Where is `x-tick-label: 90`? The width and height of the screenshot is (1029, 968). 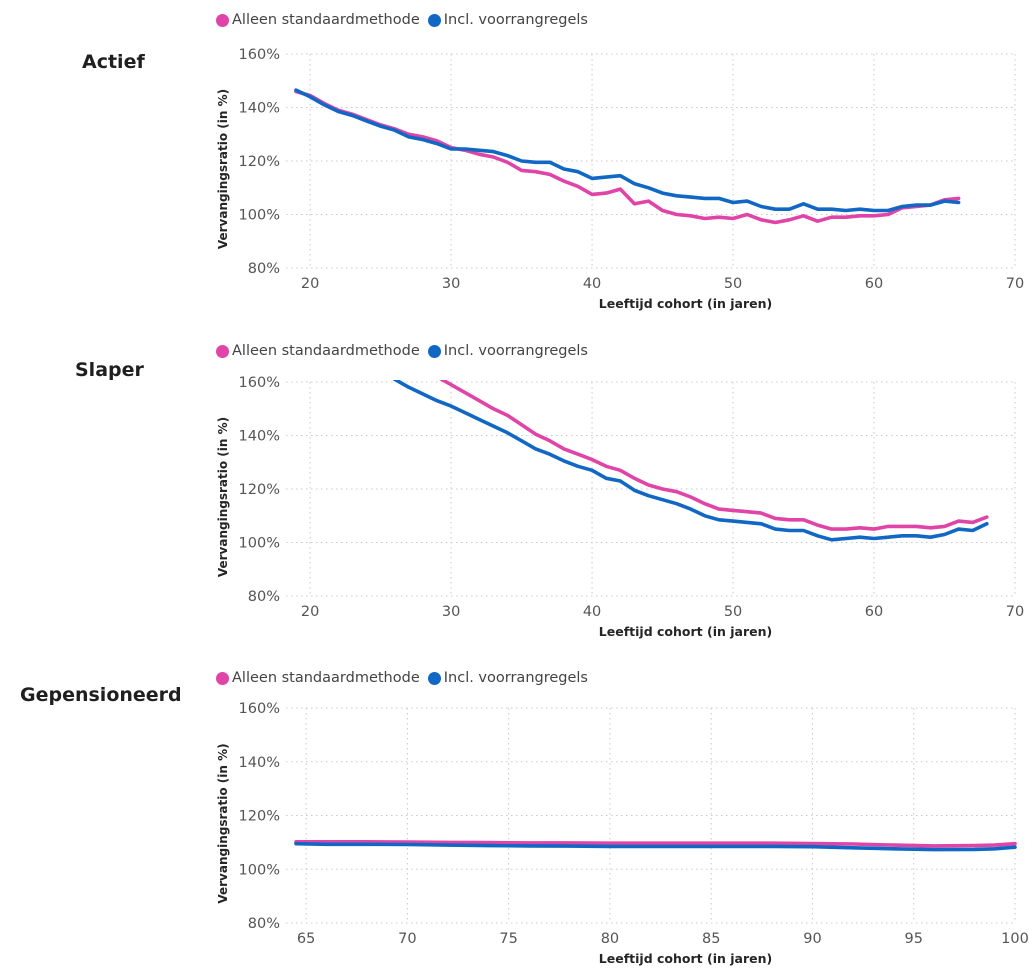
x-tick-label: 90 is located at coordinates (812, 939).